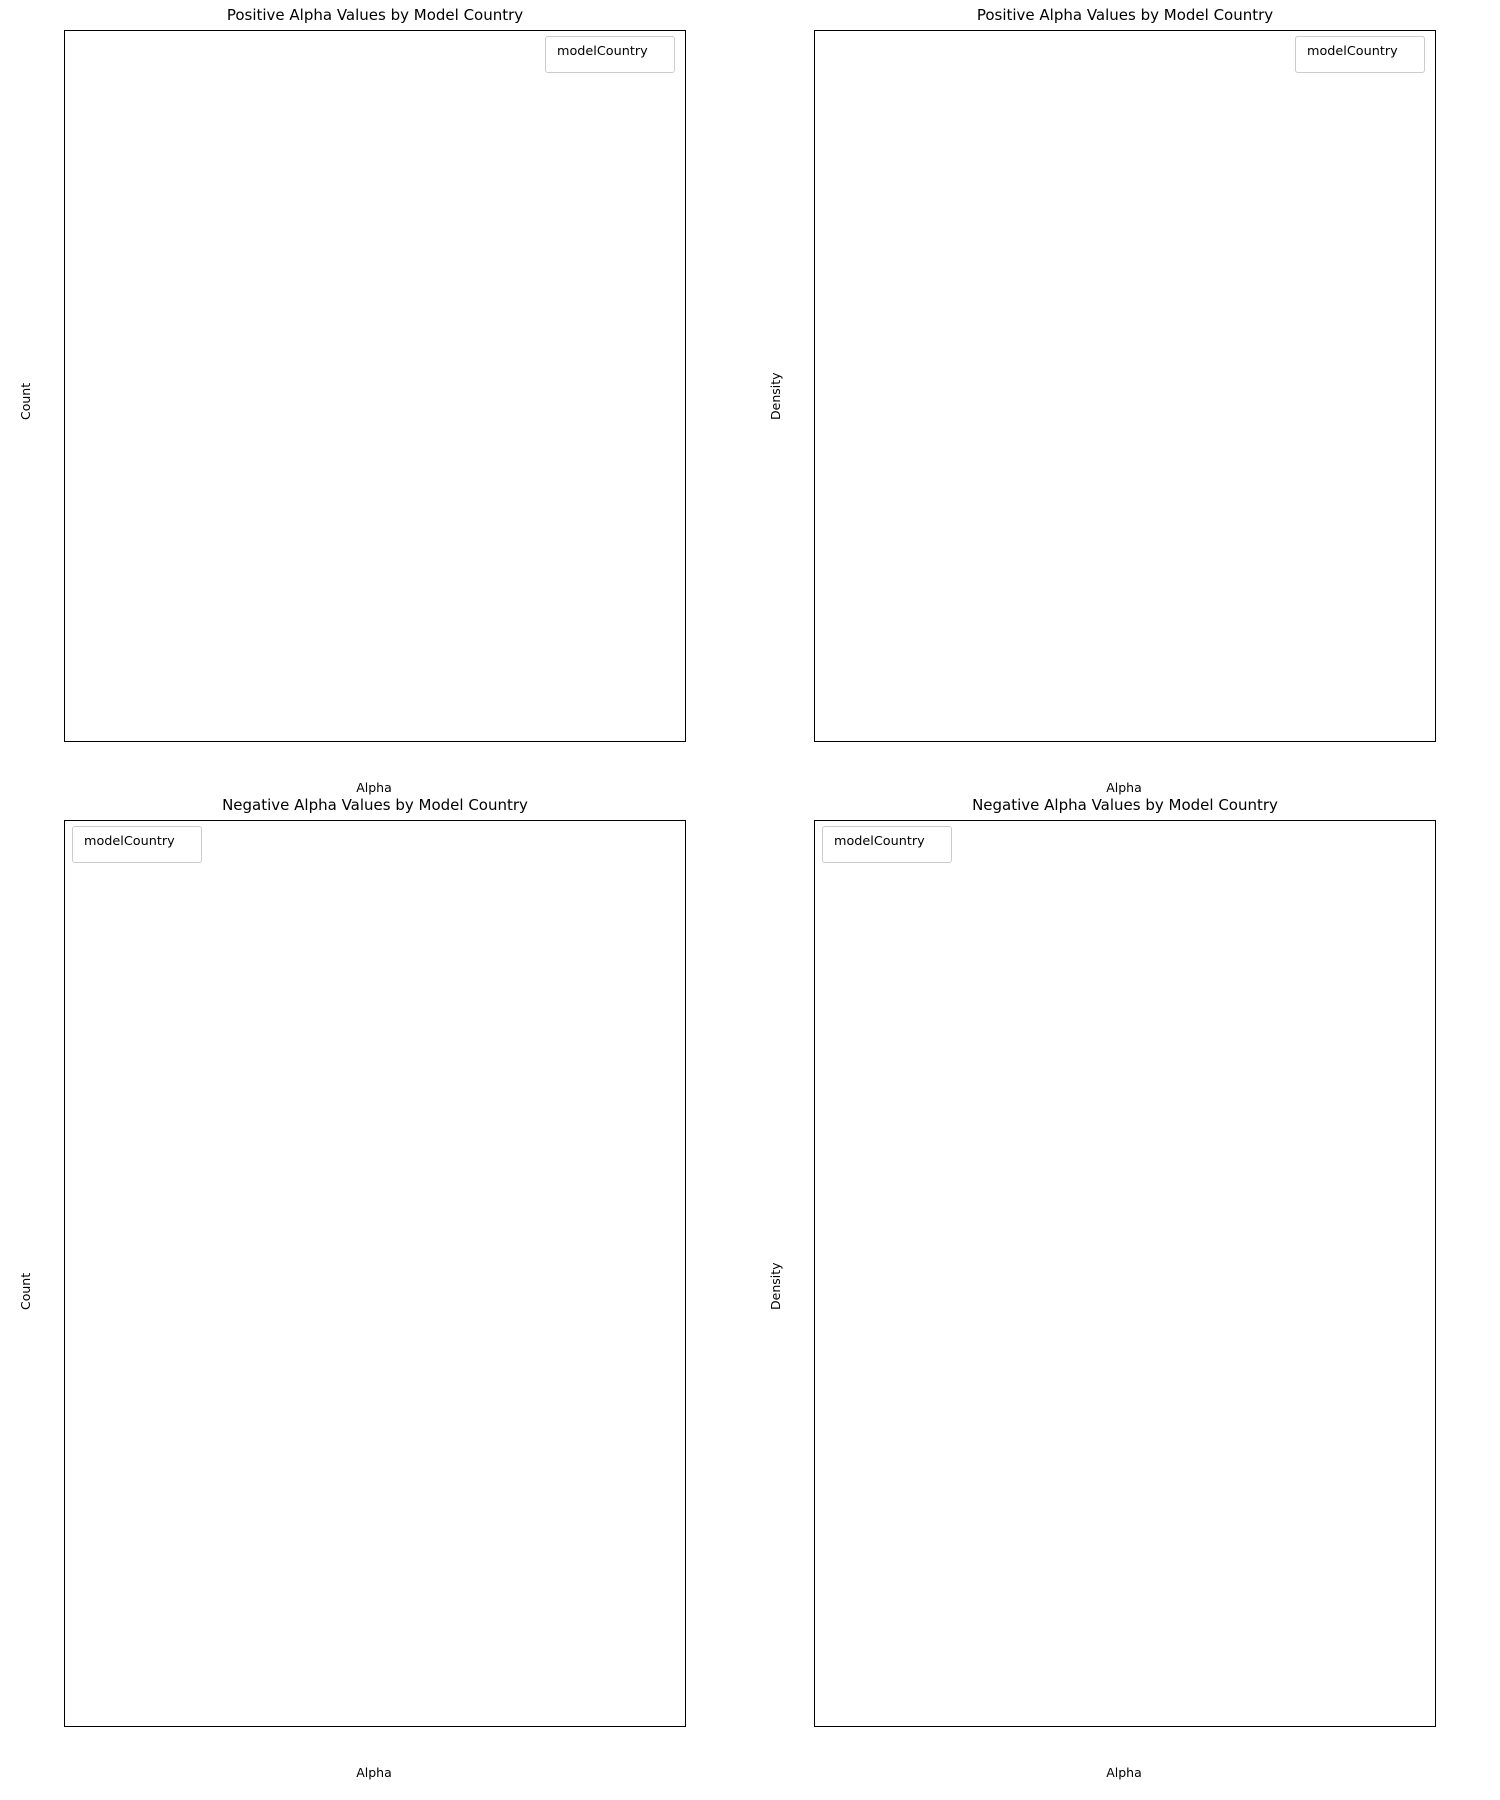 This screenshot has height=1800, width=1500. I want to click on legend-top-left: modelCountry, so click(610, 54).